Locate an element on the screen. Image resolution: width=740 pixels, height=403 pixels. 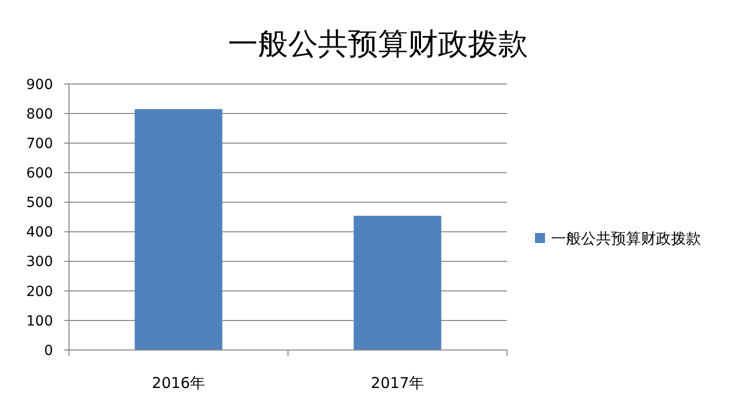
y-tick-label: 600 is located at coordinates (39, 174).